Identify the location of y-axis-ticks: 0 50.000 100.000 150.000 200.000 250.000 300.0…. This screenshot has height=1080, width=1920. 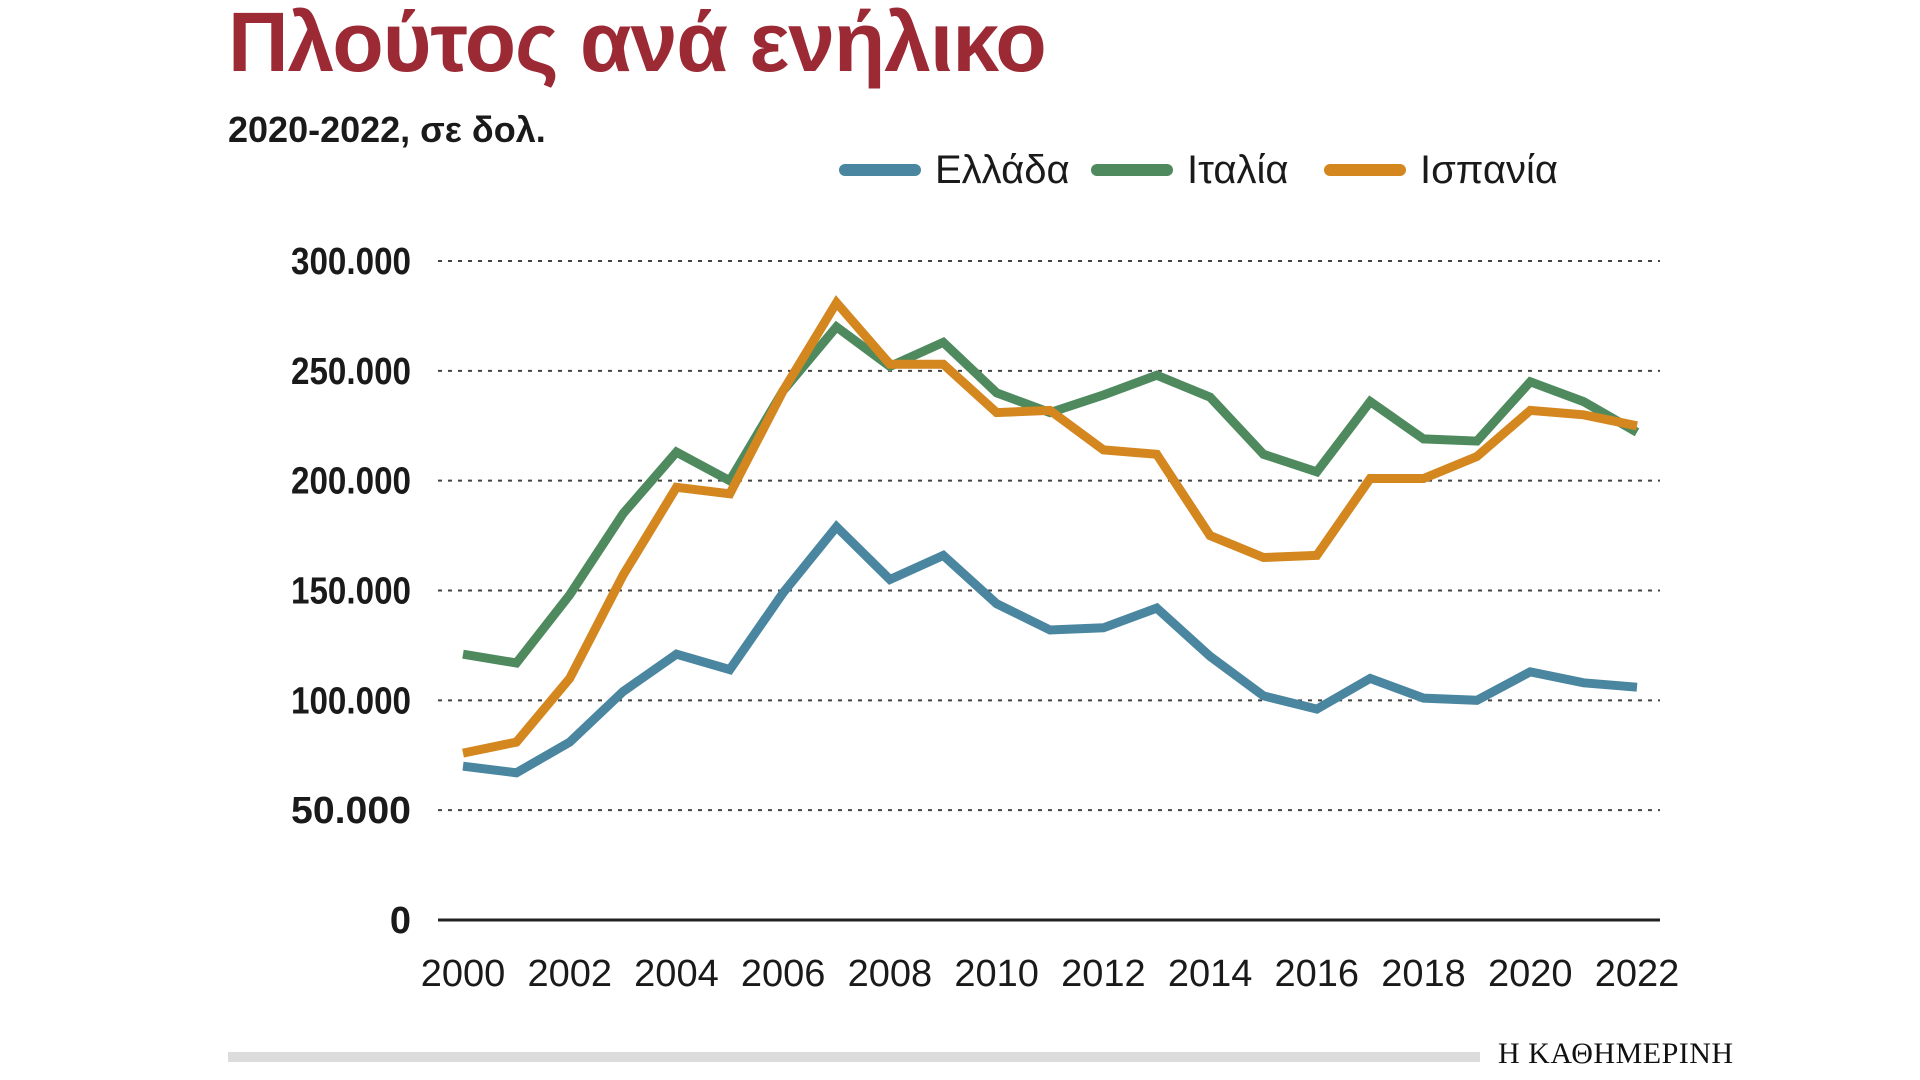
(351, 591).